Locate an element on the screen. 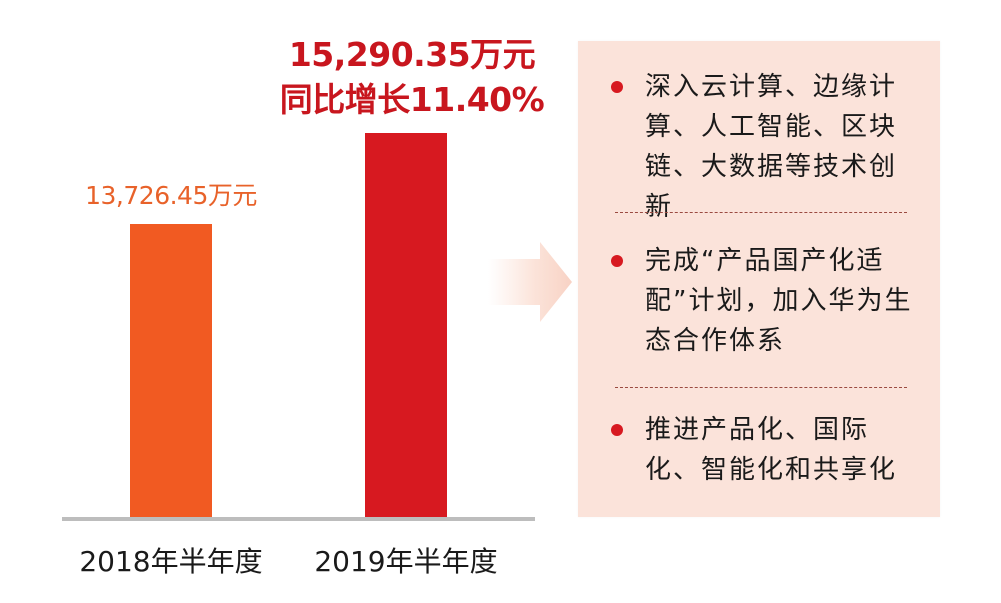  category-label-2018: 2018年半年度 is located at coordinates (171, 561).